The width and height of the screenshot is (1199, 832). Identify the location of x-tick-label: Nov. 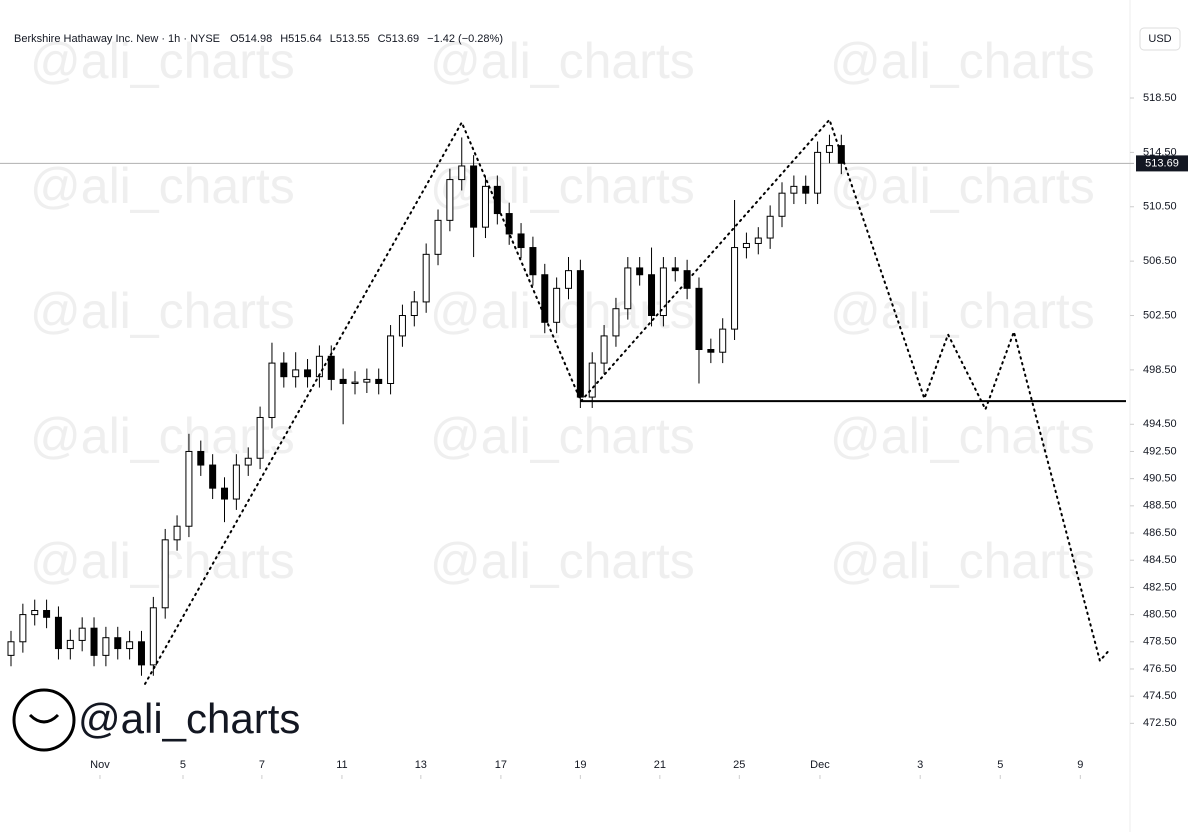
(100, 765).